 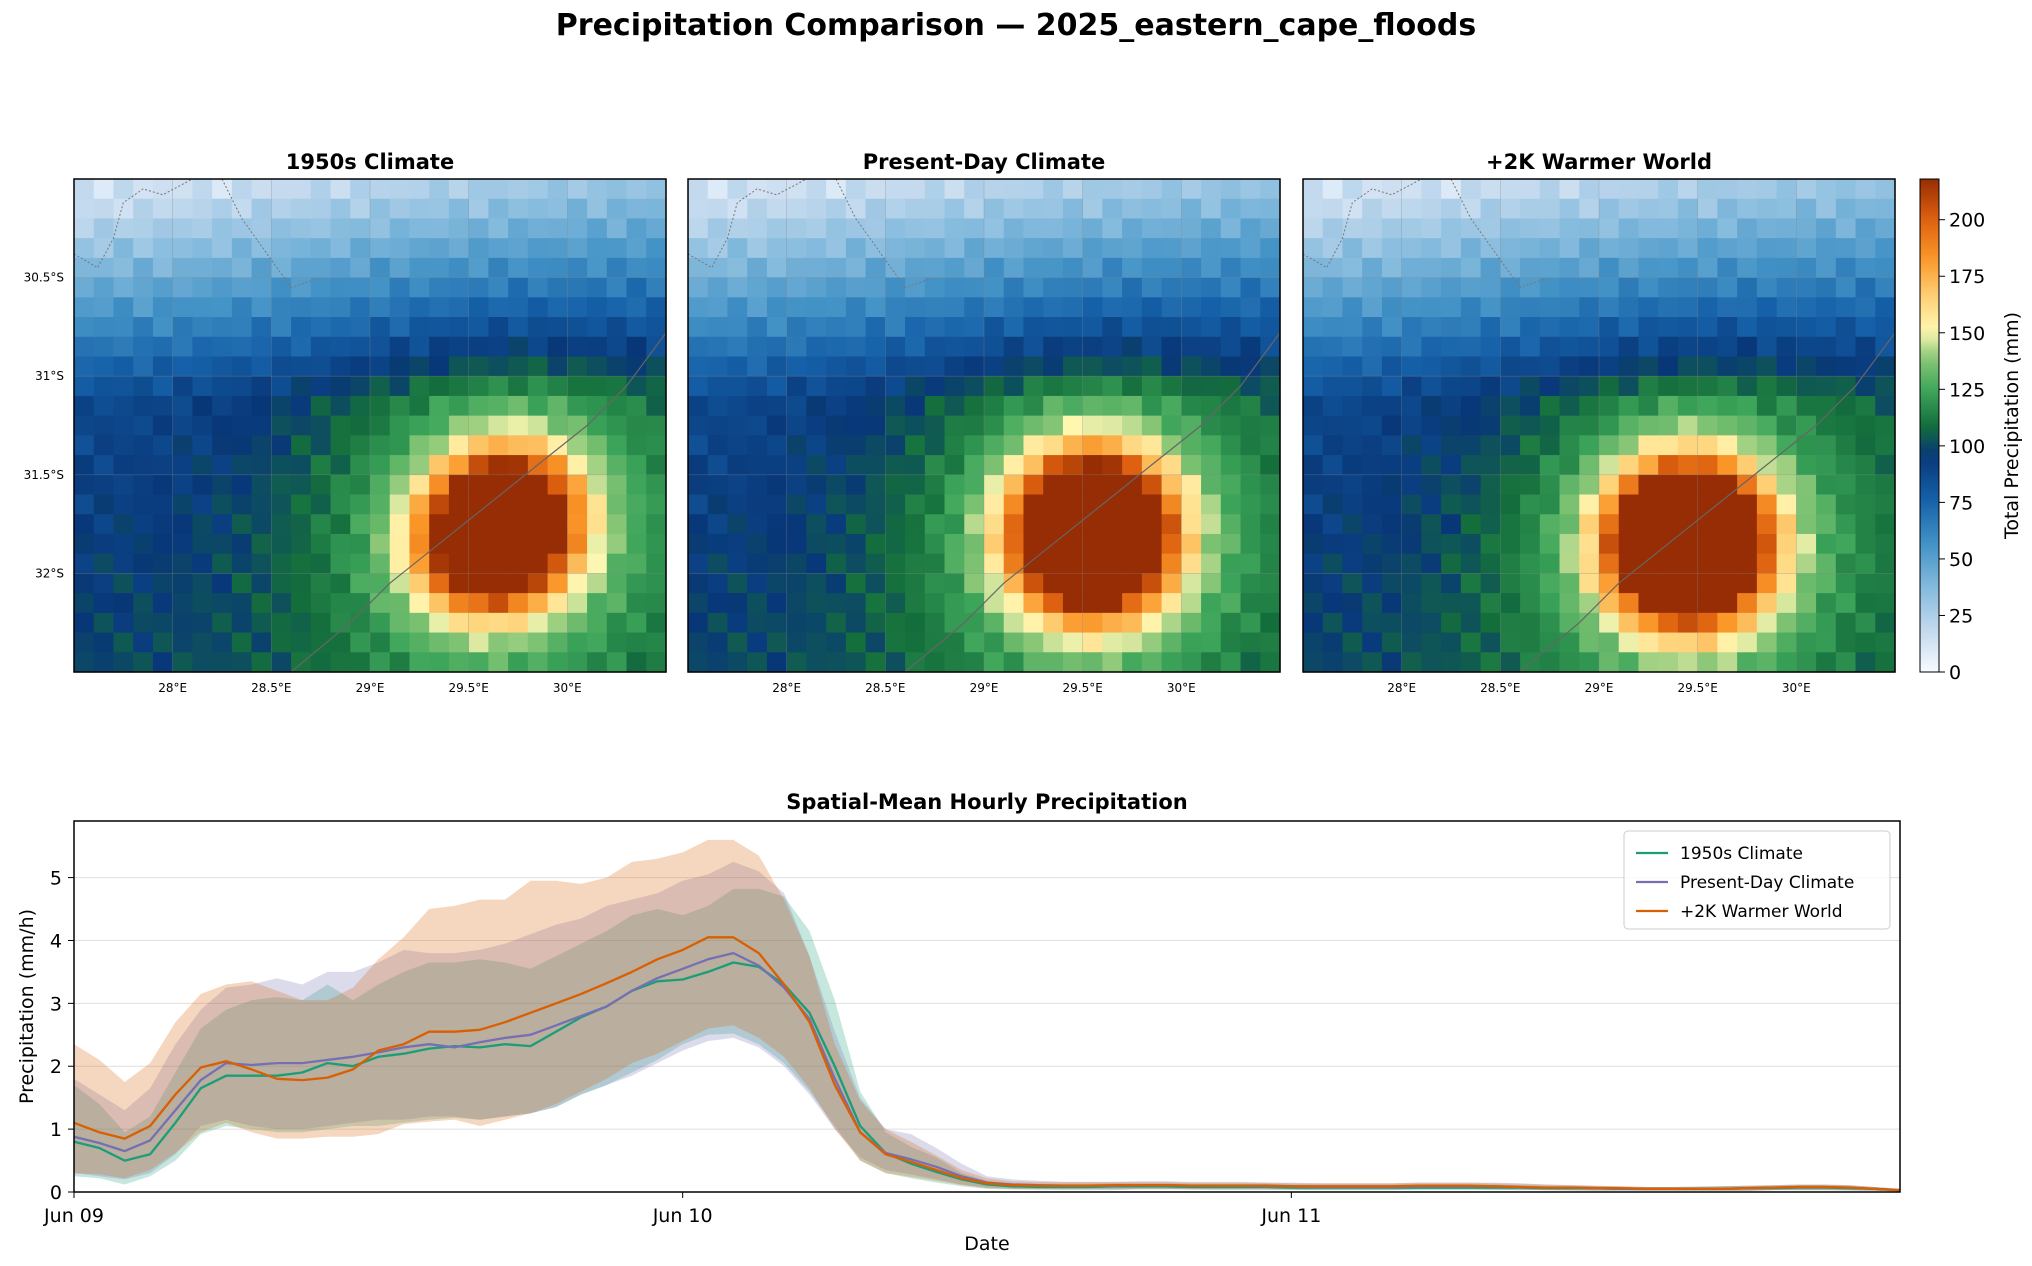 I want to click on ts-ytick-label: 0, so click(x=56, y=1193).